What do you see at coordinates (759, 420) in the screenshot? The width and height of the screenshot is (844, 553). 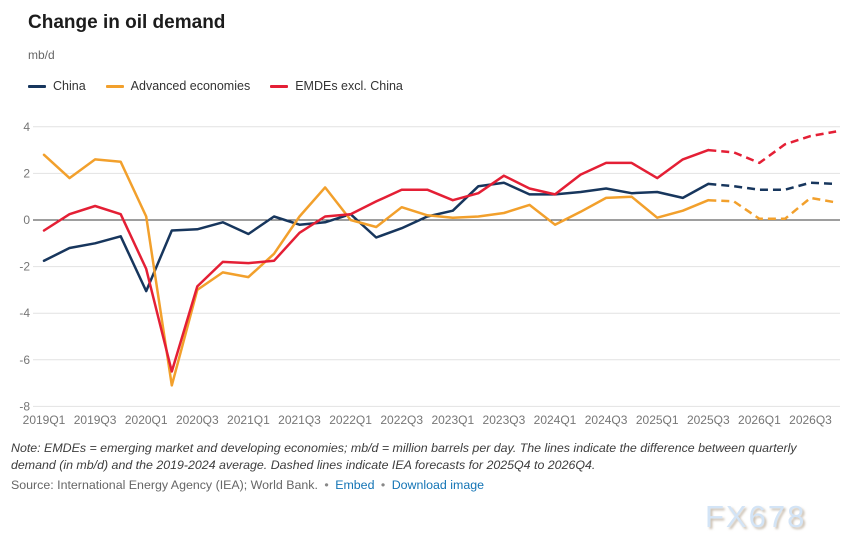 I see `x-axis-label: 2026Q1` at bounding box center [759, 420].